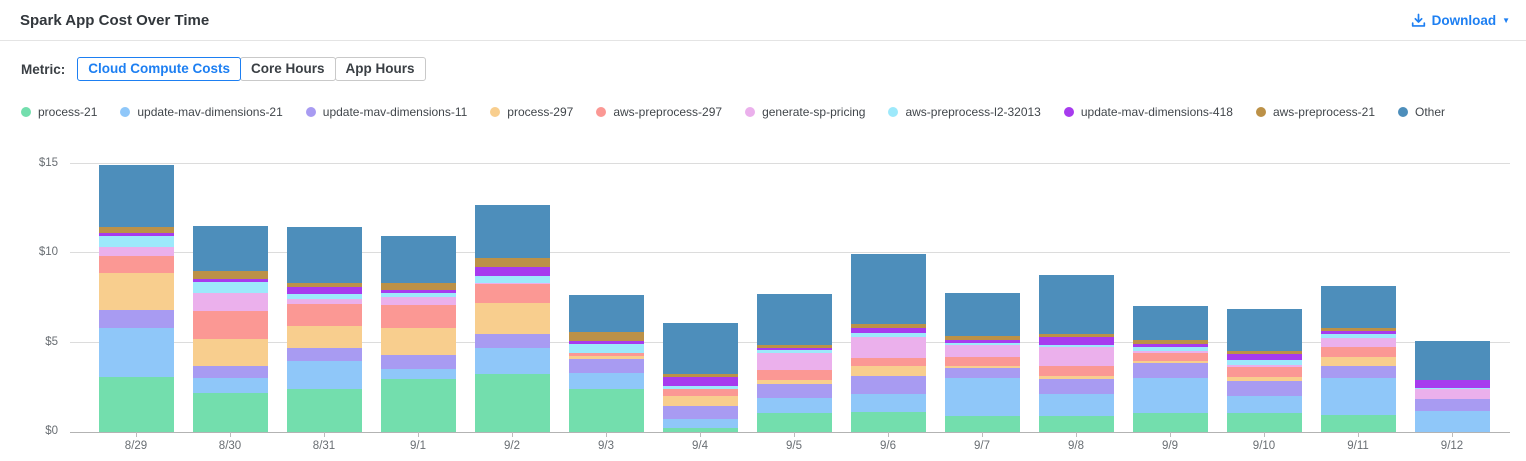 Image resolution: width=1526 pixels, height=461 pixels. I want to click on legend-item-other: Other, so click(1421, 112).